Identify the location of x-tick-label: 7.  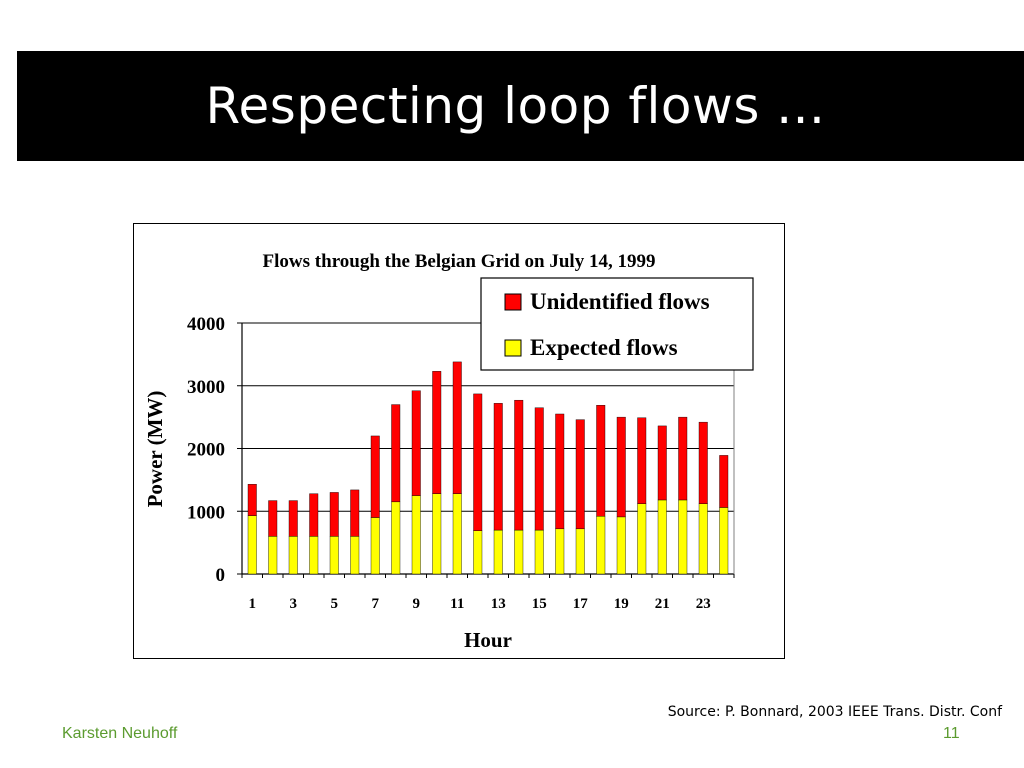
(376, 604).